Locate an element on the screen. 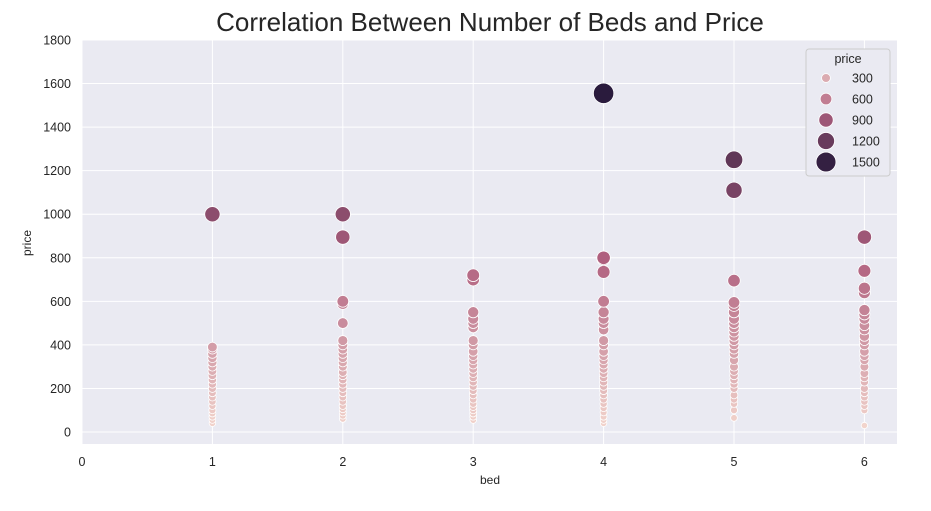  y-tick-label: 800 is located at coordinates (60, 258).